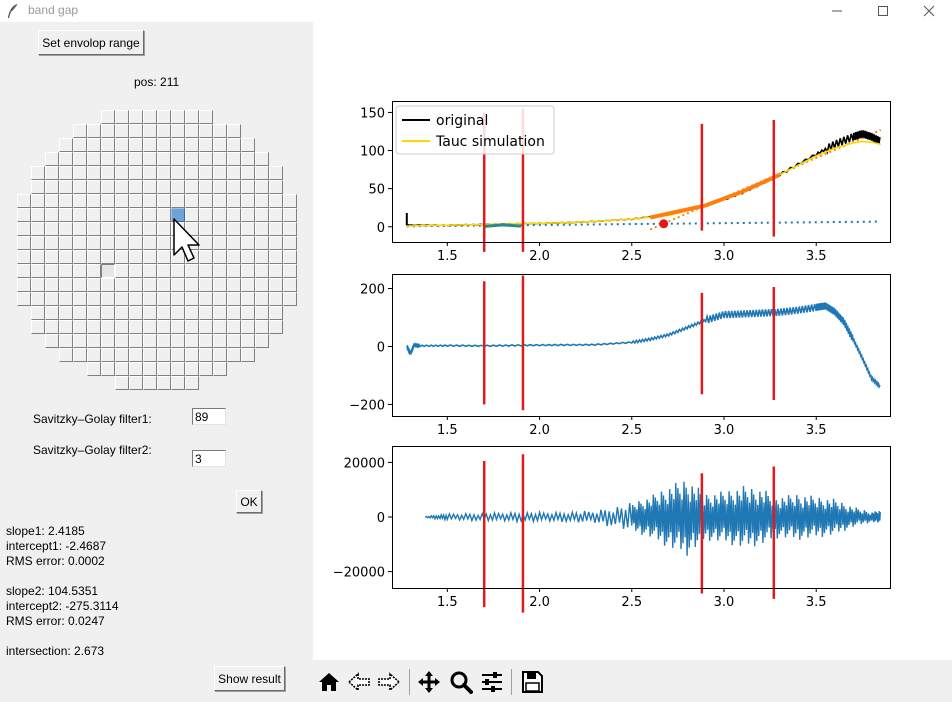 This screenshot has width=952, height=702. Describe the element at coordinates (209, 416) in the screenshot. I see `filter1-input` at that location.